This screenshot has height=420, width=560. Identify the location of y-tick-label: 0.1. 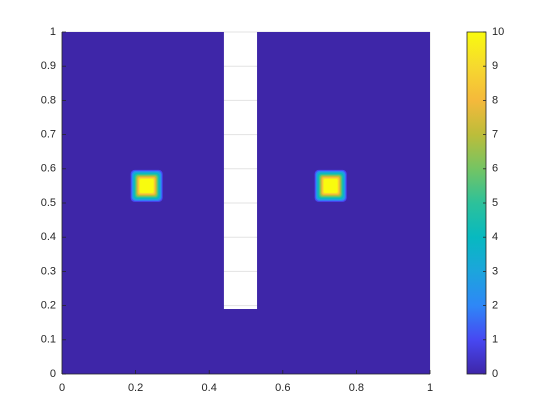
(48, 340).